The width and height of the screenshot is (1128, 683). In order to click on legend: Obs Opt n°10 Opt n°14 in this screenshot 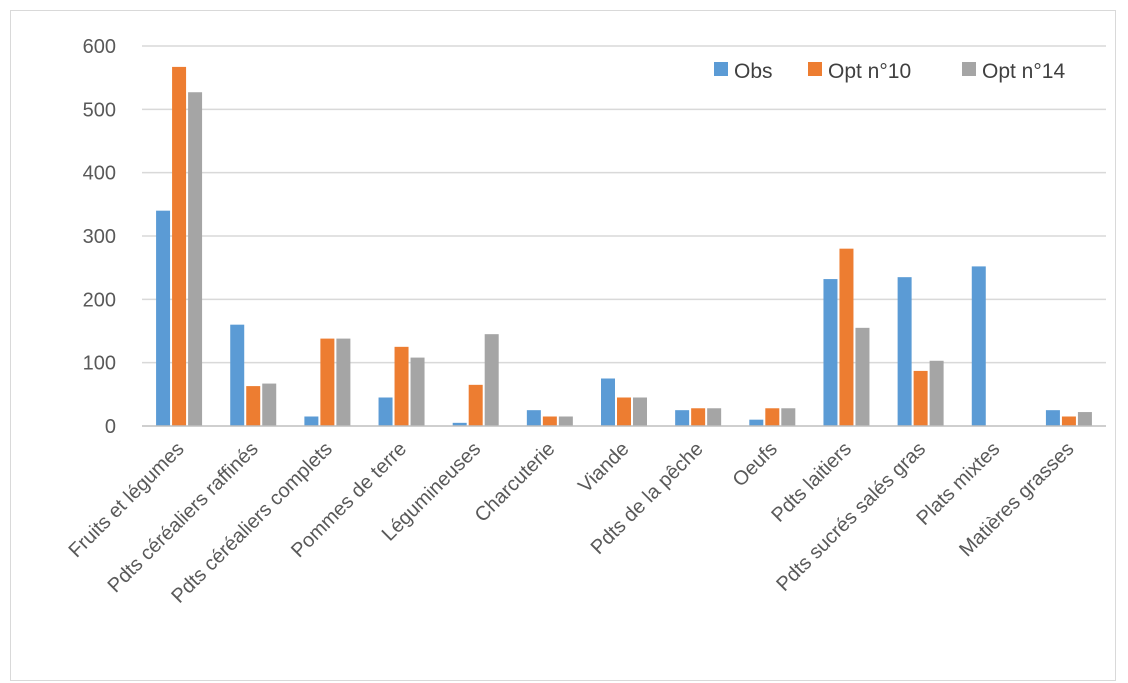, I will do `click(889, 71)`.